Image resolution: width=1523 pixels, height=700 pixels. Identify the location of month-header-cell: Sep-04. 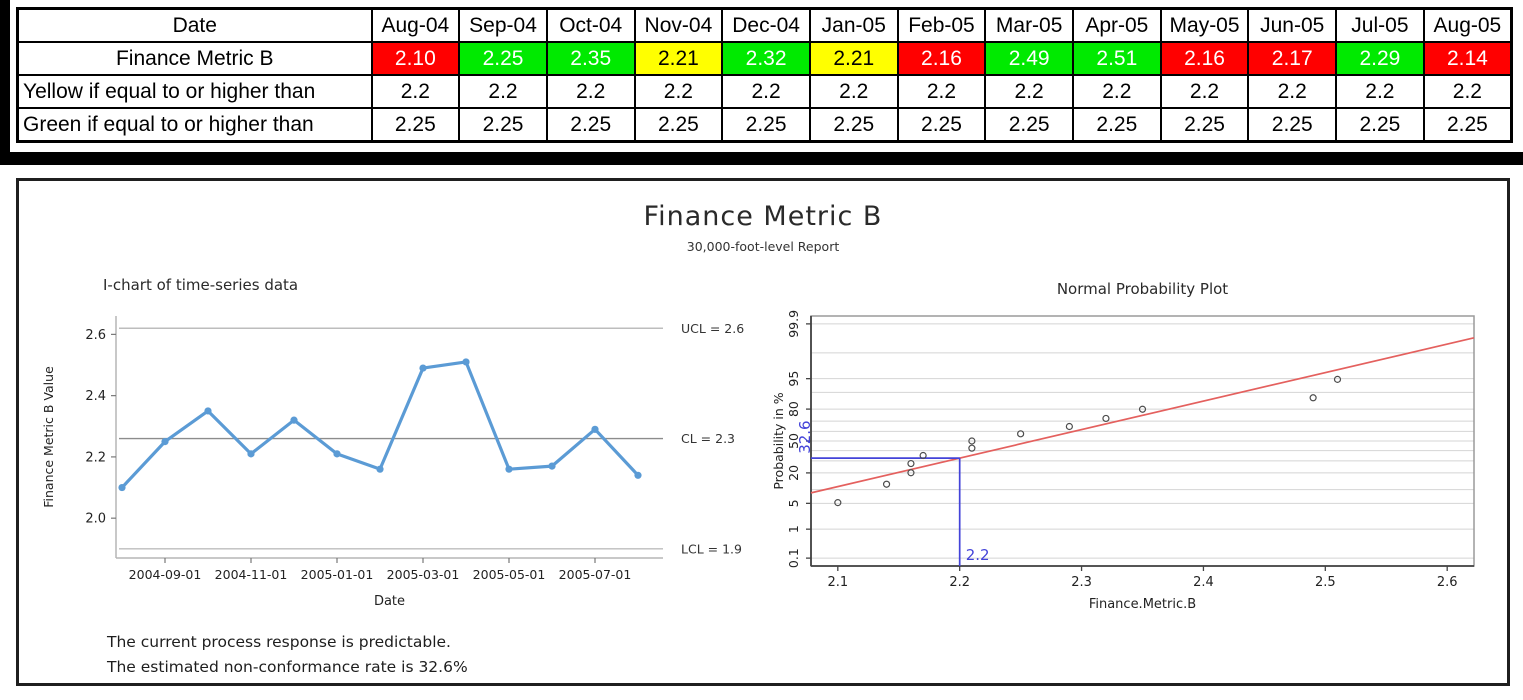
(503, 25).